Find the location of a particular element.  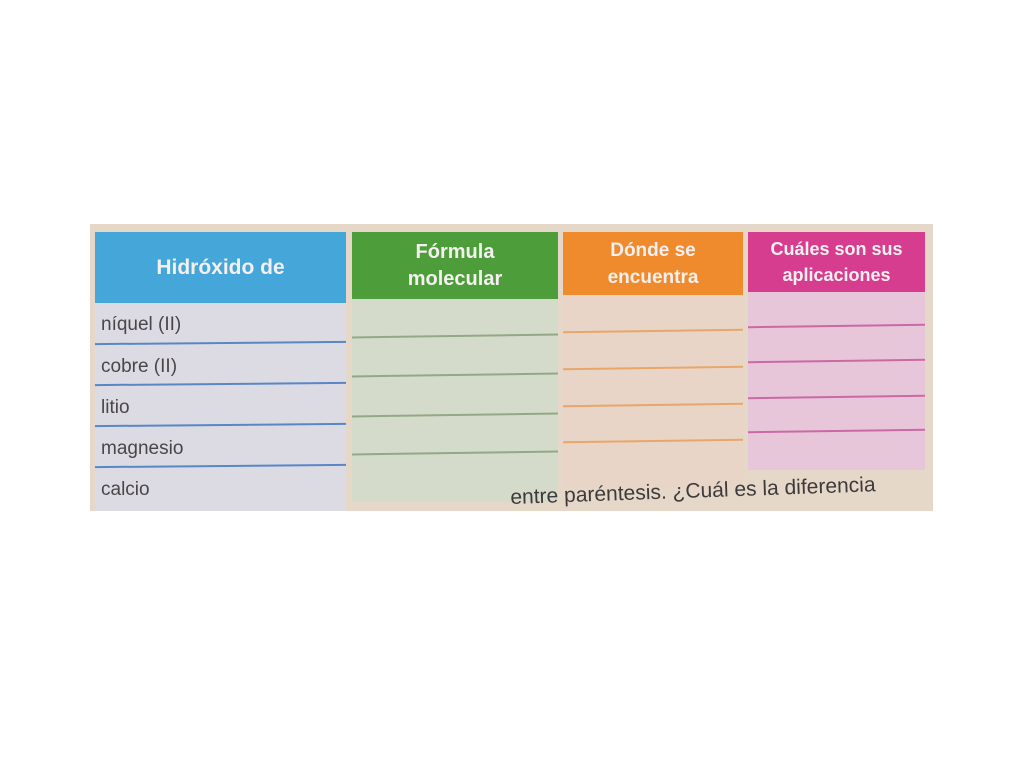

row-label-magnesio: magnesio is located at coordinates (142, 448).